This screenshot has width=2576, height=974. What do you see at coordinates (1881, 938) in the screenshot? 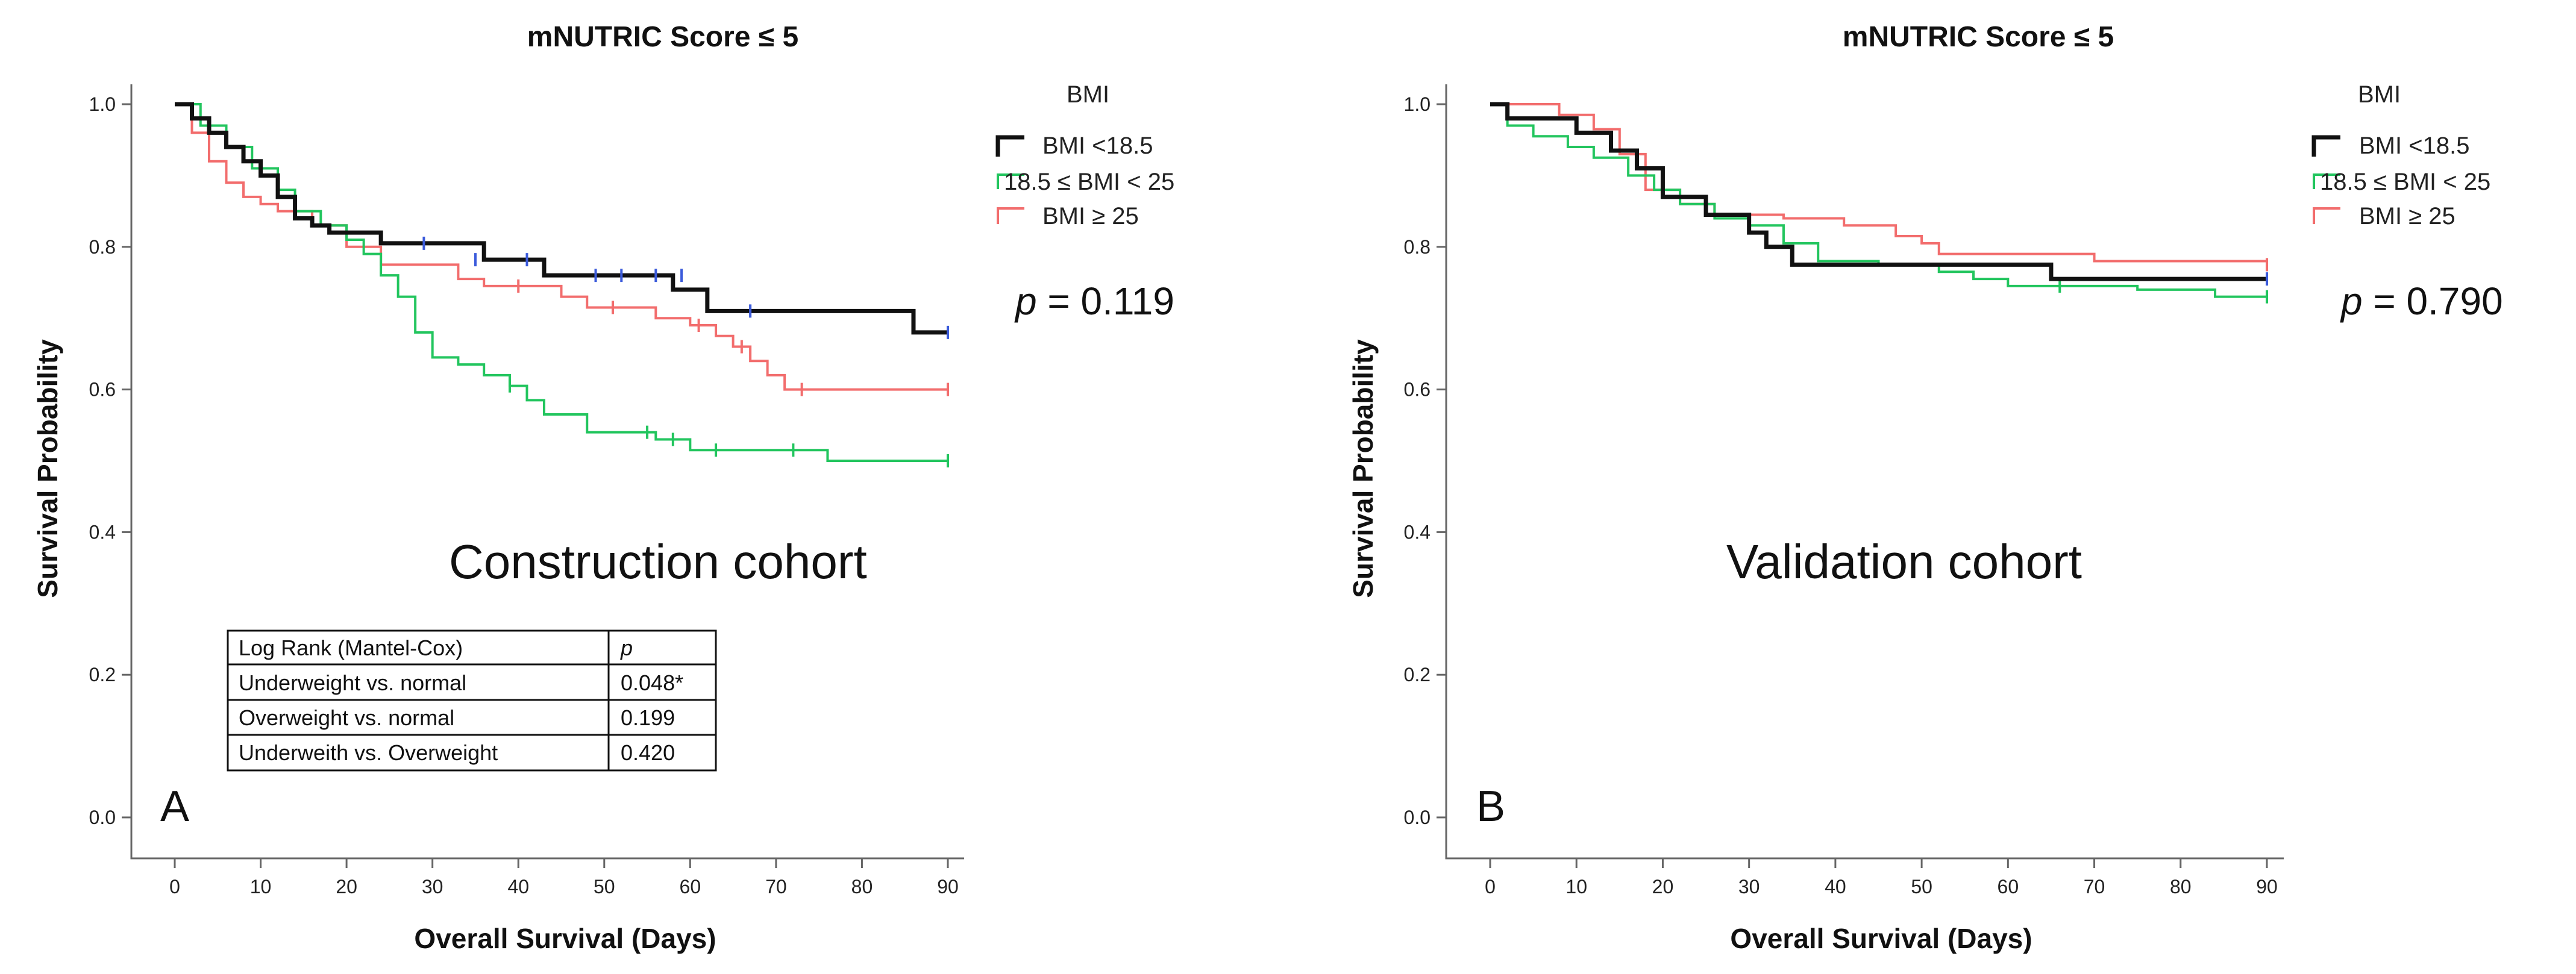
I see `panel-b-x-axis-title: Overall Survival (Days)` at bounding box center [1881, 938].